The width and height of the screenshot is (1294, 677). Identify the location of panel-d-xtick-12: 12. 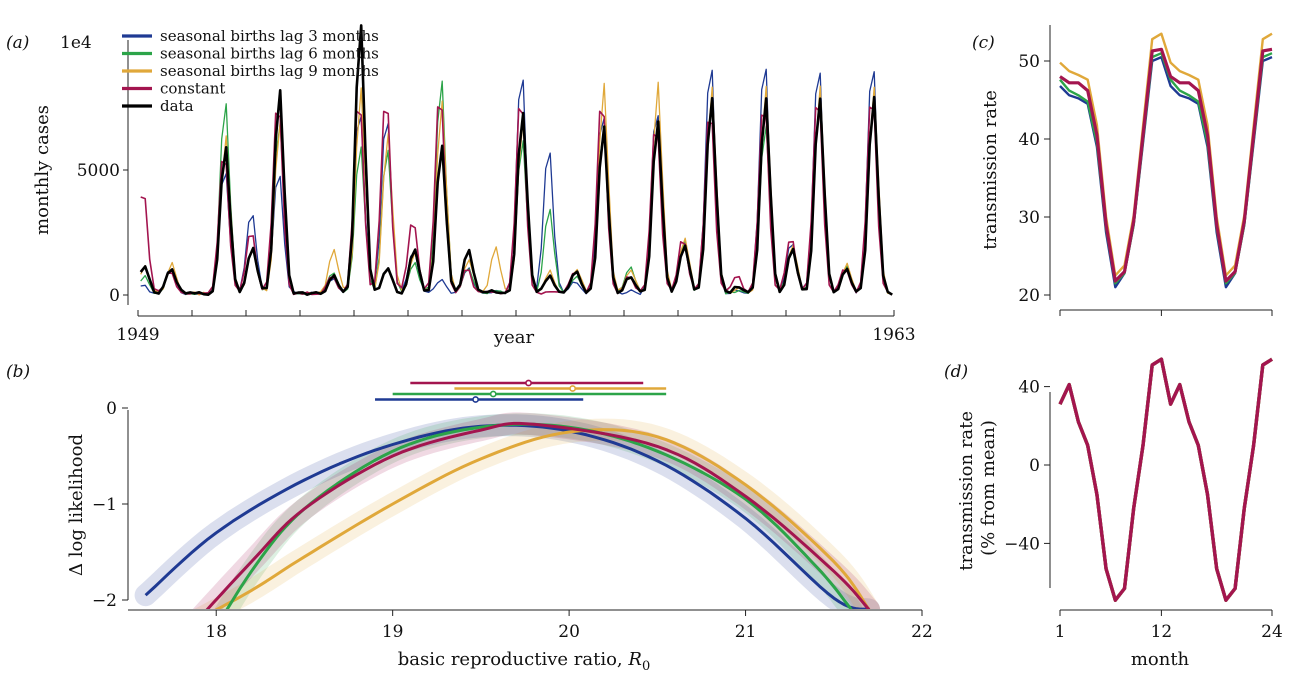
(1162, 632).